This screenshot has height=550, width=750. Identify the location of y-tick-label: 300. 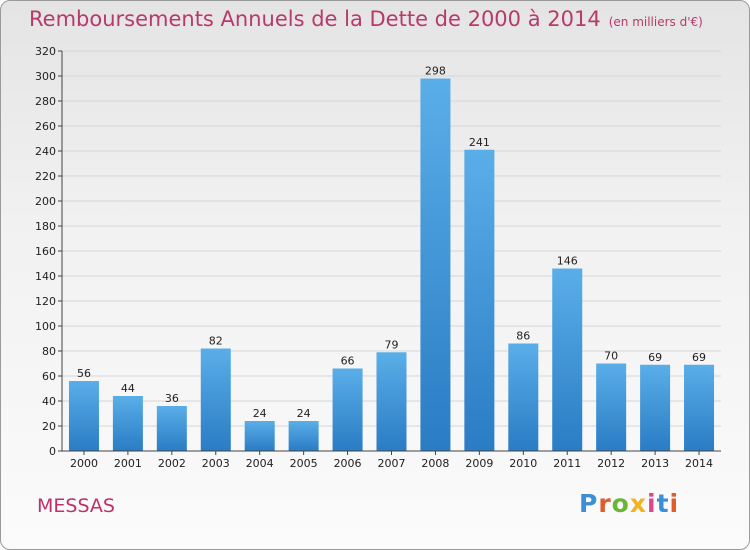
(45, 76).